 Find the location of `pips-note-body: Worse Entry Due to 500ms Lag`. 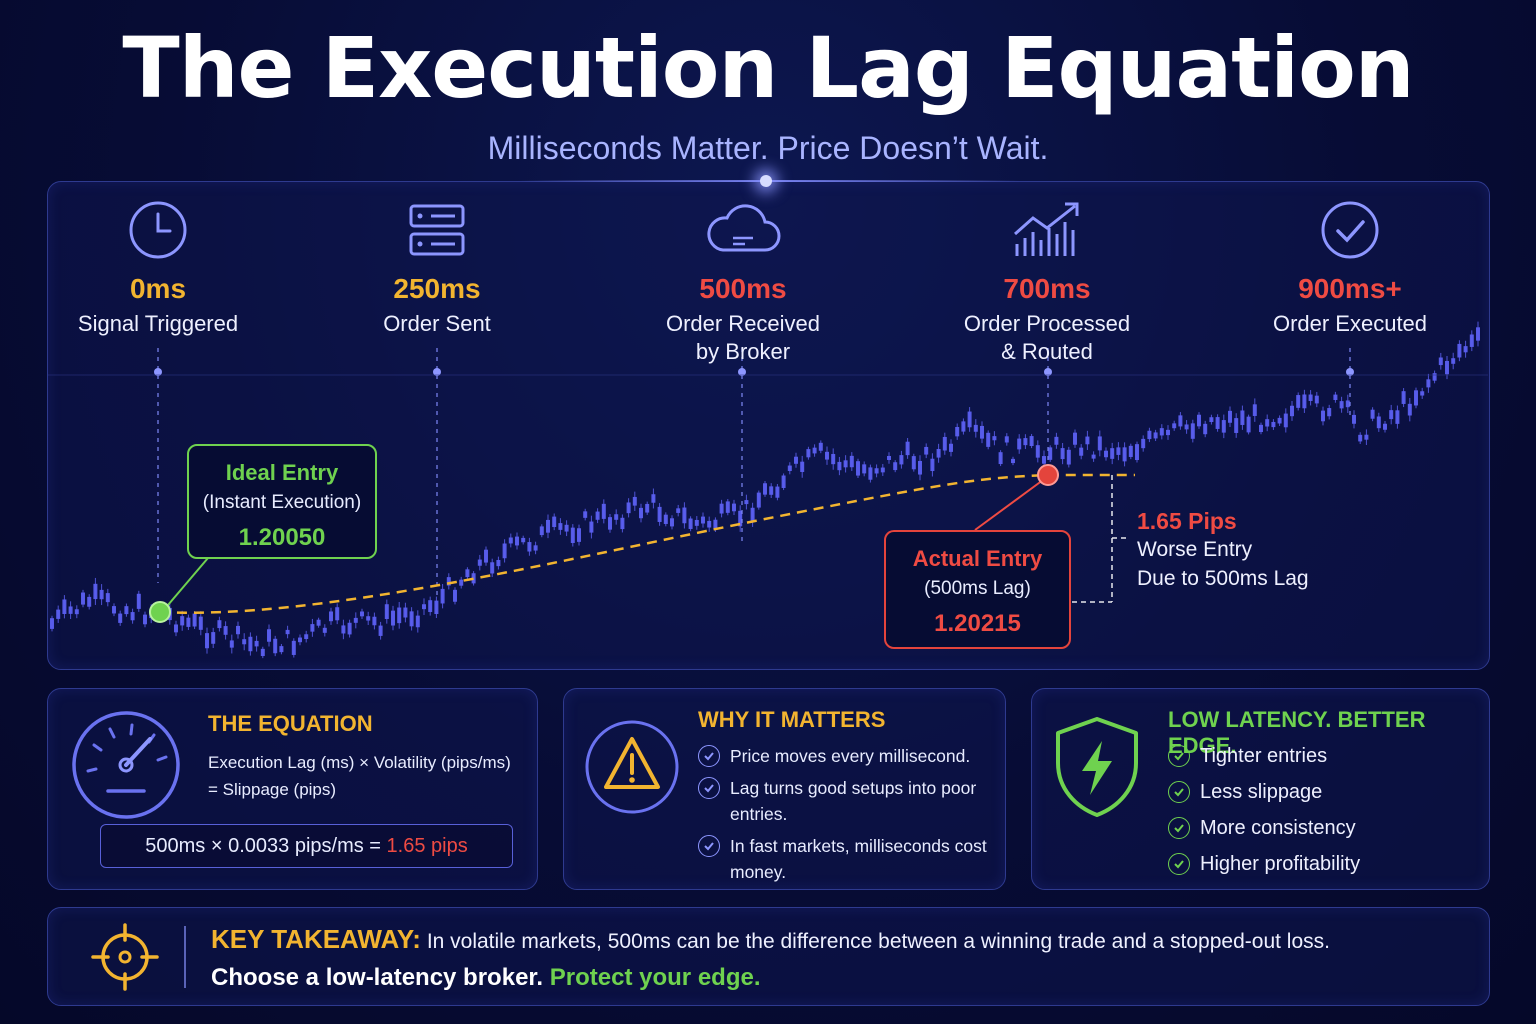

pips-note-body: Worse Entry Due to 500ms Lag is located at coordinates (1223, 564).